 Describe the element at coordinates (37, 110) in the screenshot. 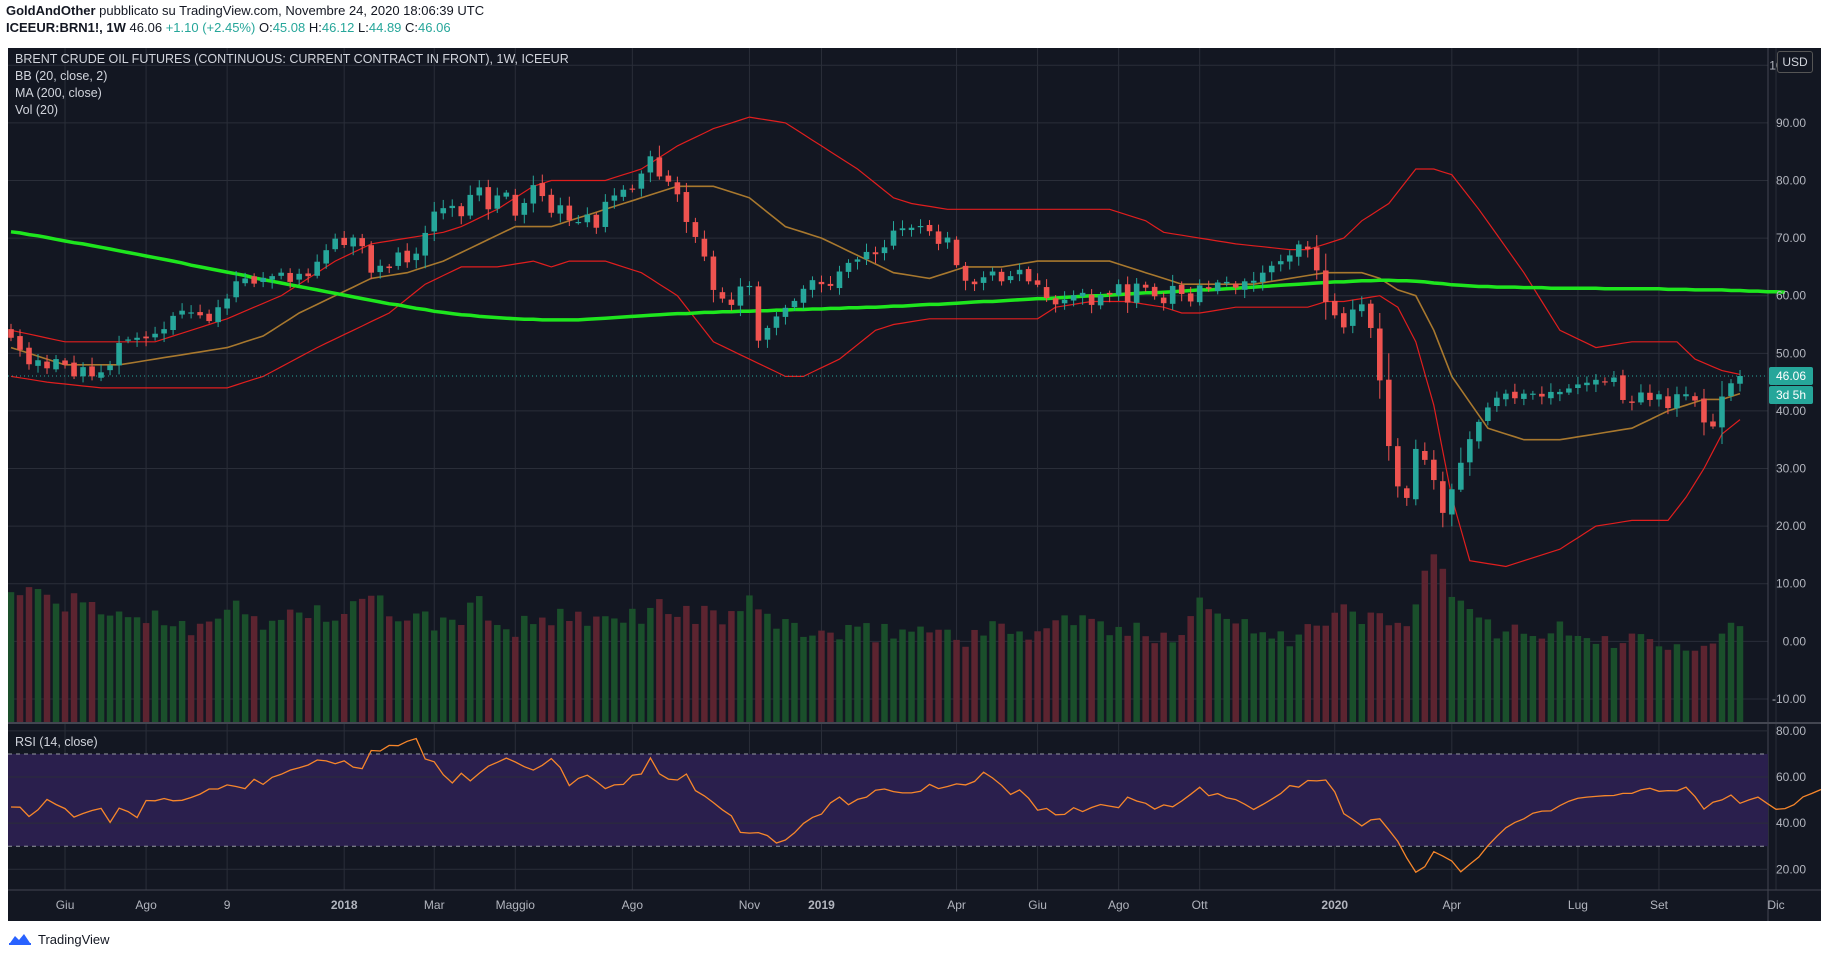

I see `legend-vol: Vol (20)` at that location.